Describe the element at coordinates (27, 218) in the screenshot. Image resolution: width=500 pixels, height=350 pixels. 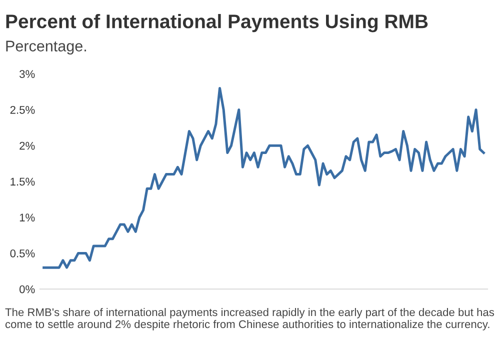
I see `y-tick-label: 1%` at that location.